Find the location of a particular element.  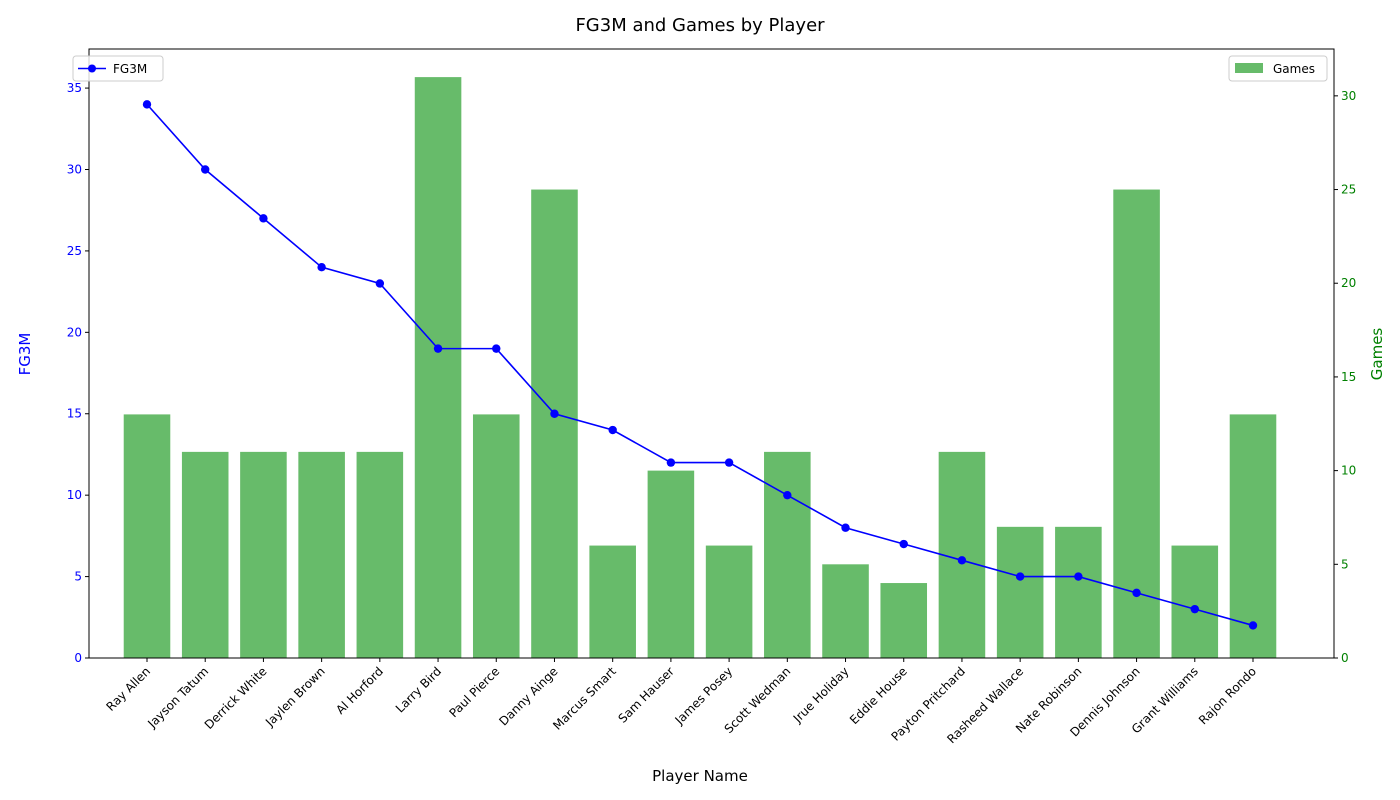

right-axis-tick-label: 30 is located at coordinates (1348, 96).